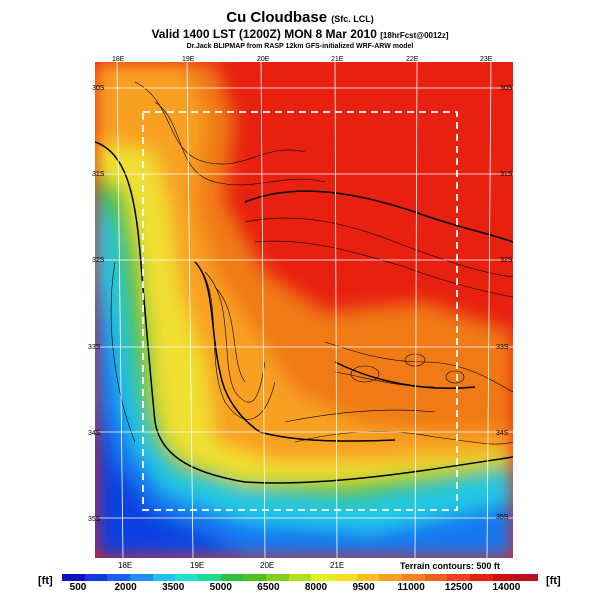 The height and width of the screenshot is (600, 600). What do you see at coordinates (337, 565) in the screenshot?
I see `bottom-lon-label: 21E` at bounding box center [337, 565].